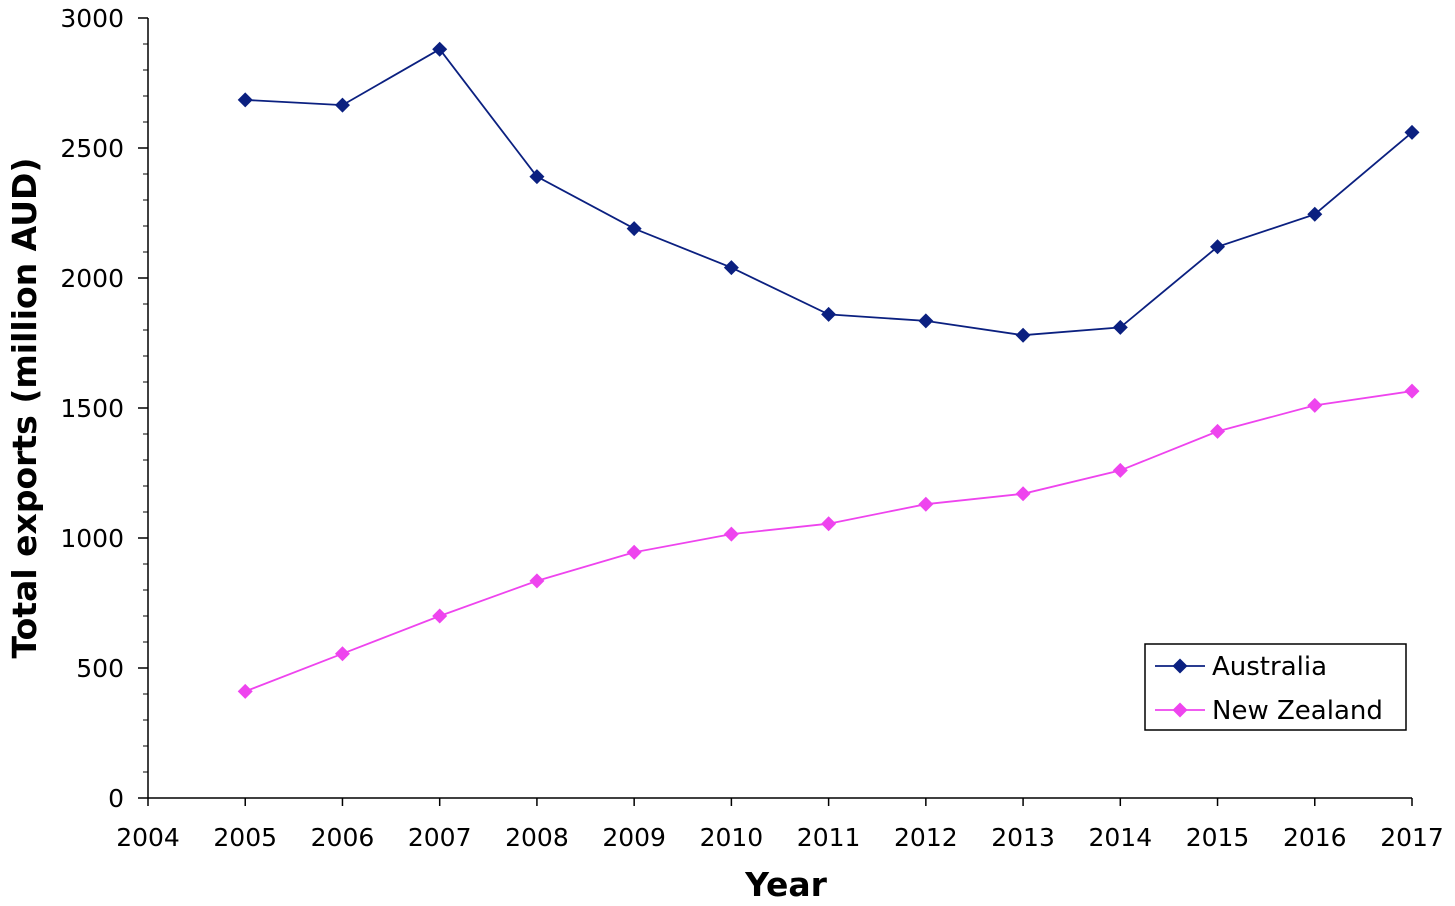  I want to click on x-tick-label: 2010, so click(732, 837).